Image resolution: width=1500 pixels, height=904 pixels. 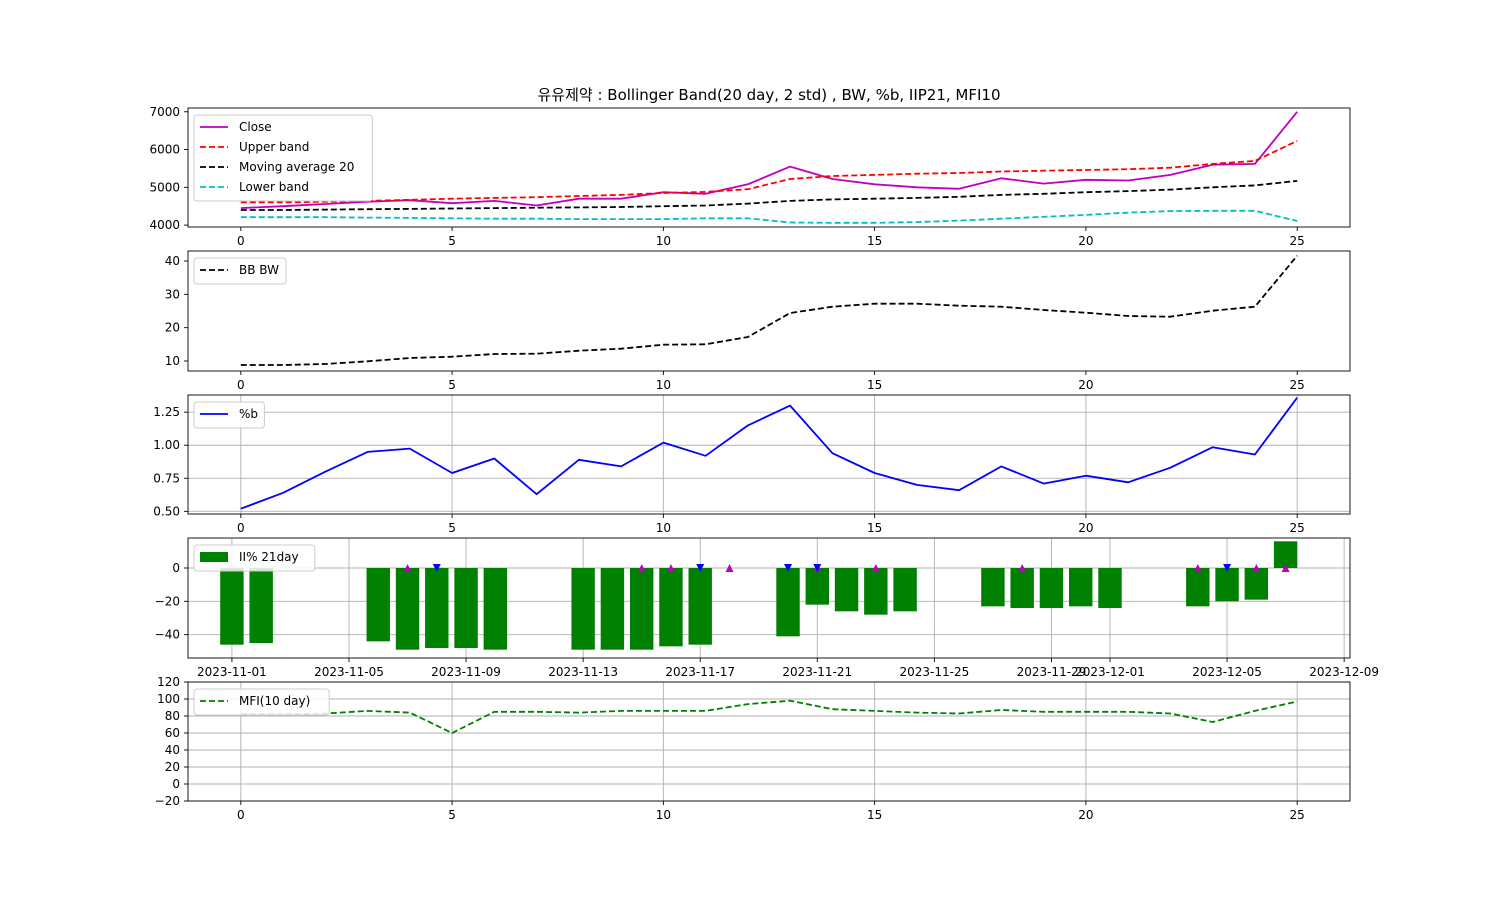 What do you see at coordinates (1110, 672) in the screenshot?
I see `x-tick-label: 2023-12-01` at bounding box center [1110, 672].